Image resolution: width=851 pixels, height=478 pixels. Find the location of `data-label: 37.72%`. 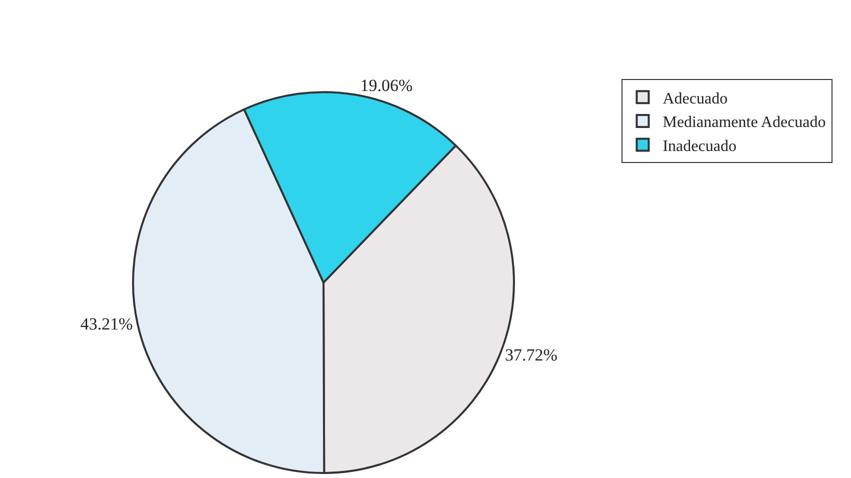

data-label: 37.72% is located at coordinates (531, 354).